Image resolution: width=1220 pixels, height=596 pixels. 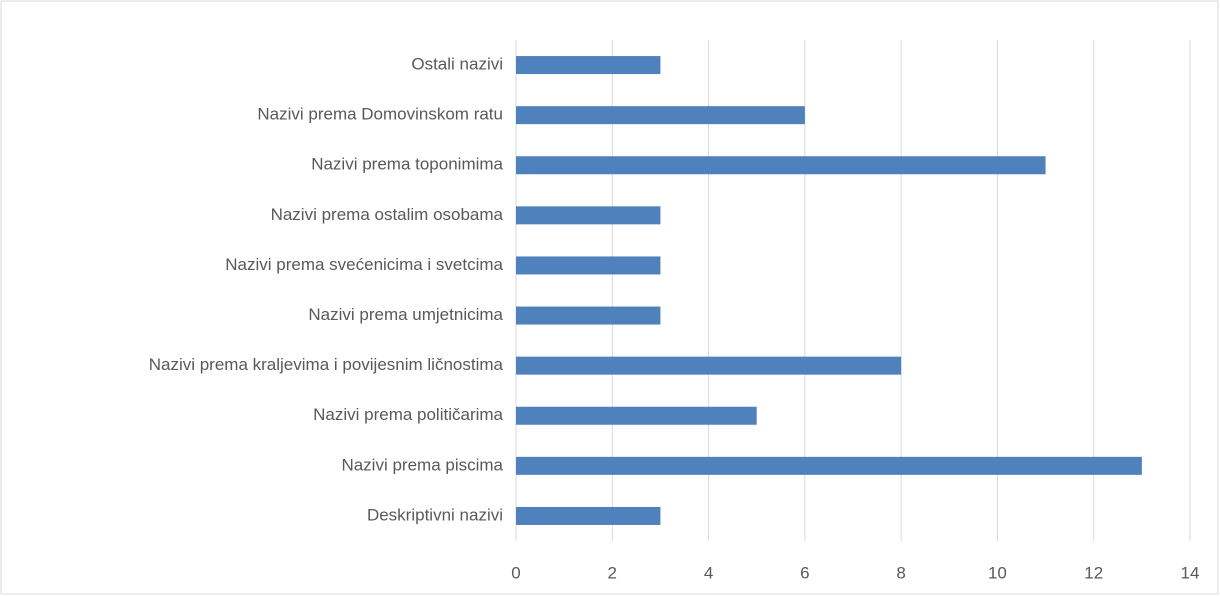 What do you see at coordinates (804, 572) in the screenshot?
I see `x-tick-label: 6` at bounding box center [804, 572].